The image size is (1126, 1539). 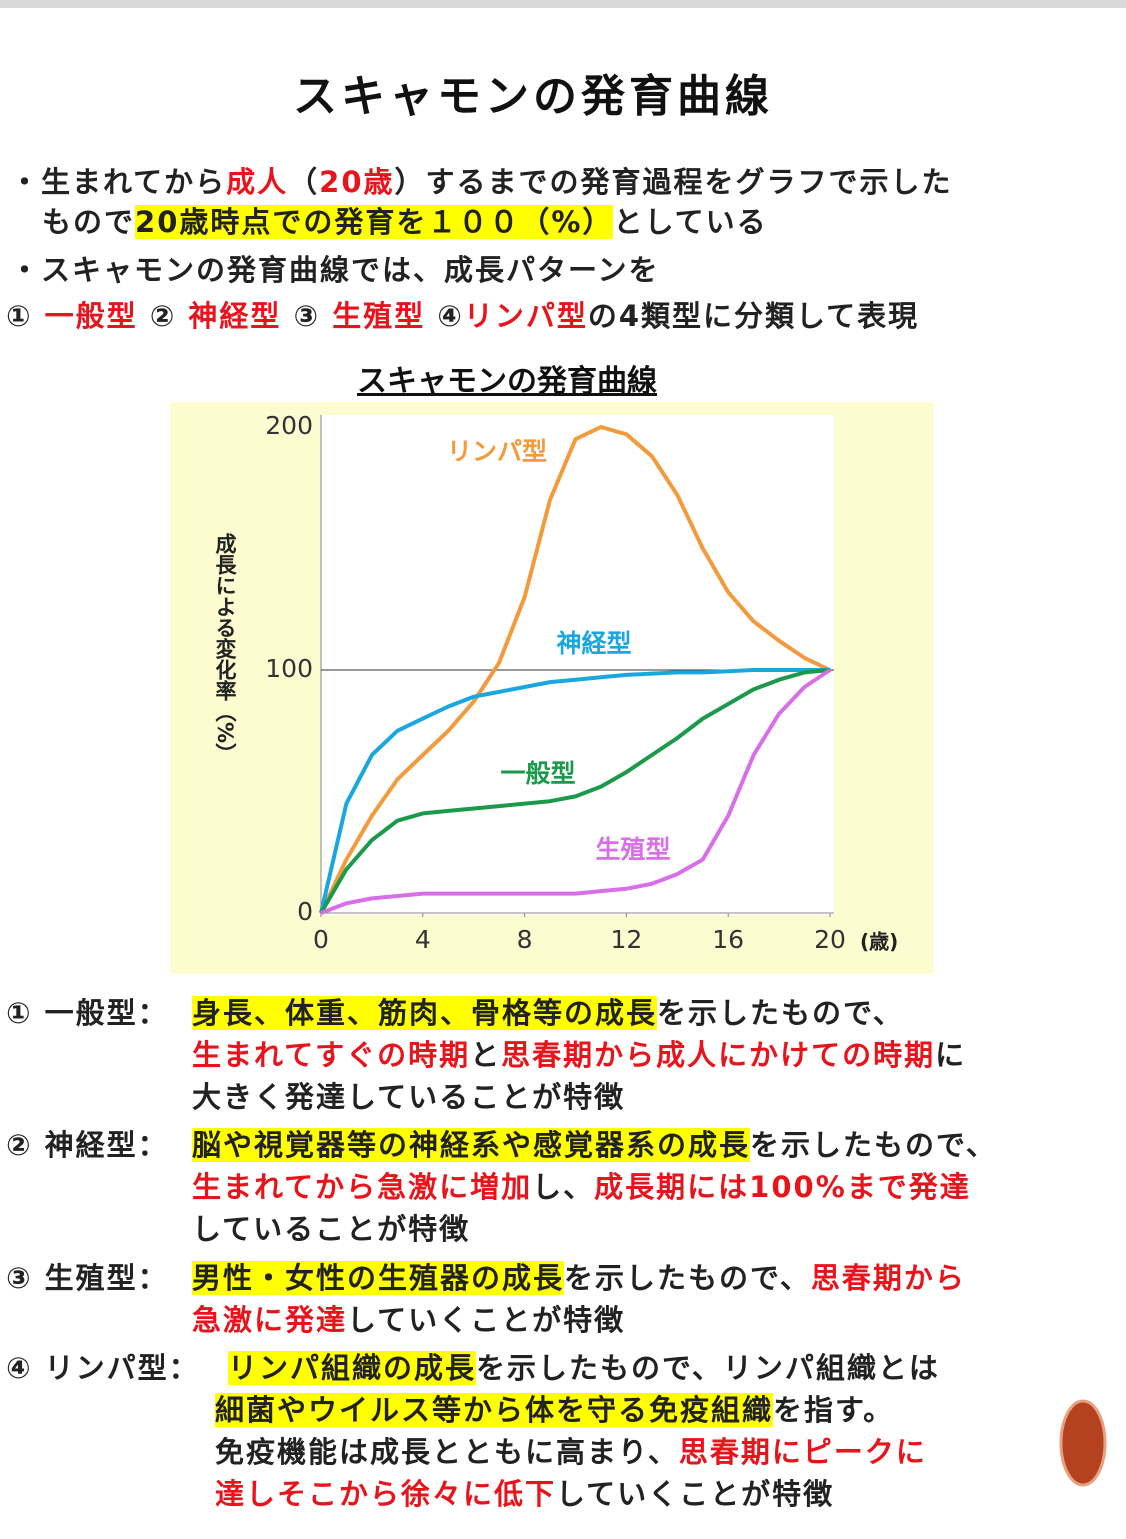 What do you see at coordinates (497, 451) in the screenshot?
I see `series-label: リンパ型` at bounding box center [497, 451].